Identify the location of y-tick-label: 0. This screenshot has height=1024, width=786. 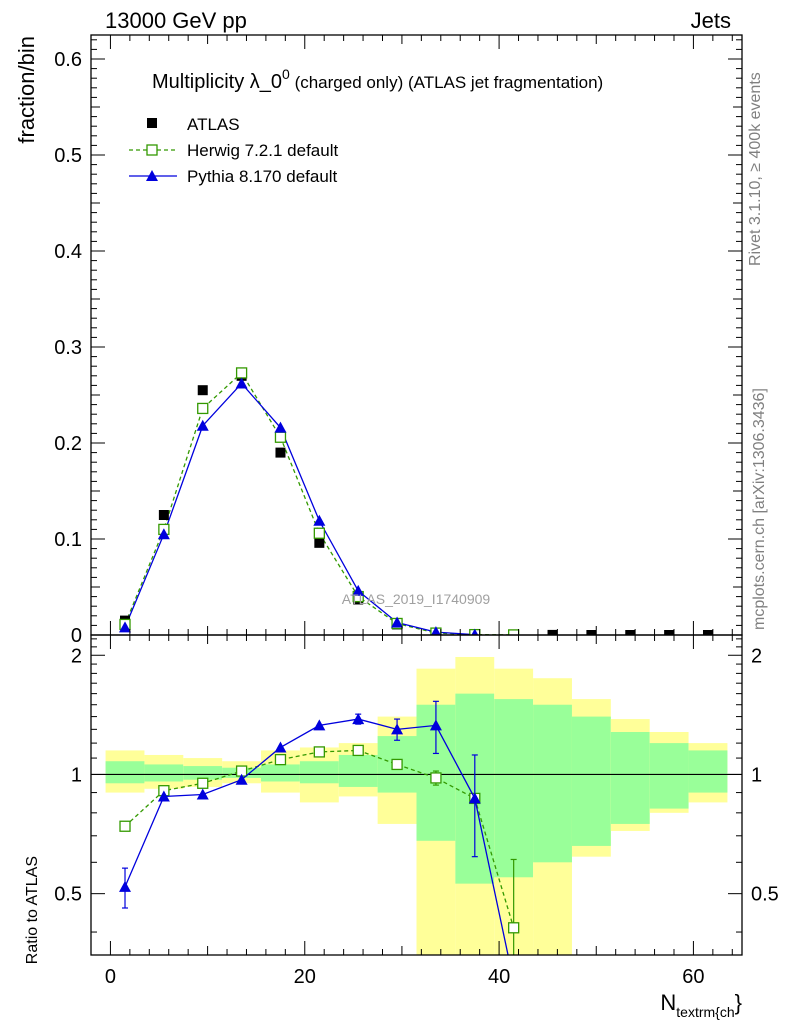
(76, 636).